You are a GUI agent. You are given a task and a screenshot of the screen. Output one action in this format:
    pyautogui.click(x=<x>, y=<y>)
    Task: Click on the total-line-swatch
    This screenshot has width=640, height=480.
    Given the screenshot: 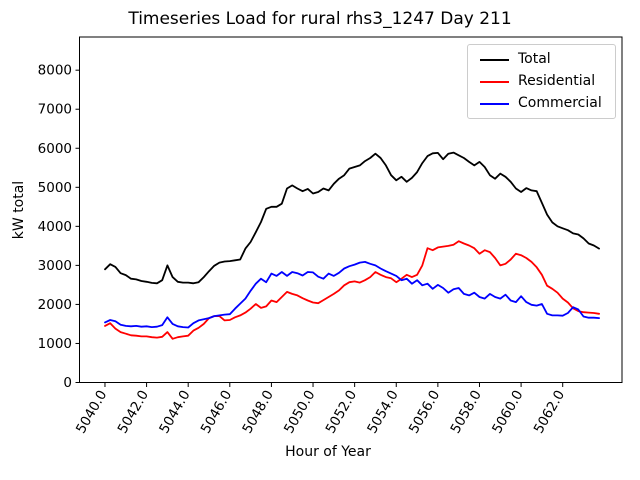 What is the action you would take?
    pyautogui.click(x=494, y=59)
    